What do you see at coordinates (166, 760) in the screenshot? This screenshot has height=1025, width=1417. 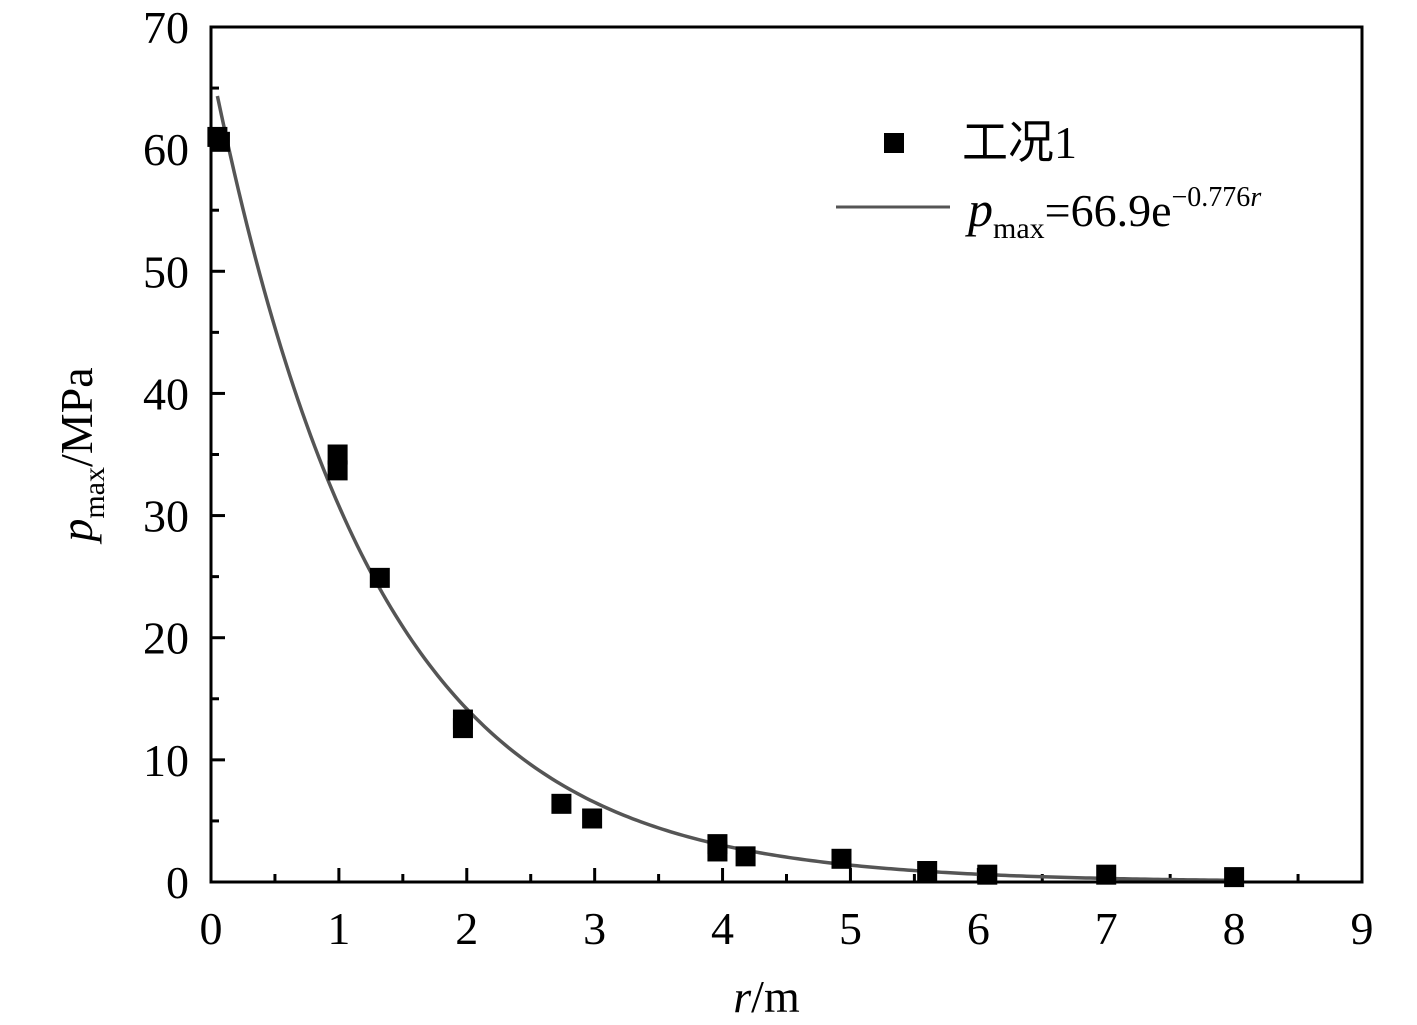 I see `y-tick-label: 10` at bounding box center [166, 760].